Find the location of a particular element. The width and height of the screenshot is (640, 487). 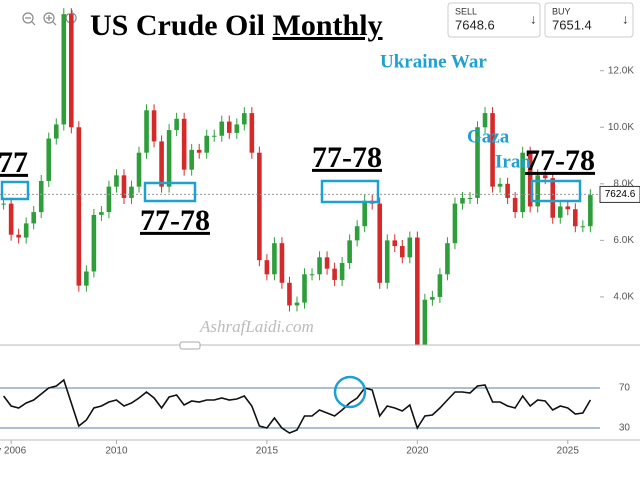

sell-button: SELL 7648.6 ↓ is located at coordinates (494, 20).